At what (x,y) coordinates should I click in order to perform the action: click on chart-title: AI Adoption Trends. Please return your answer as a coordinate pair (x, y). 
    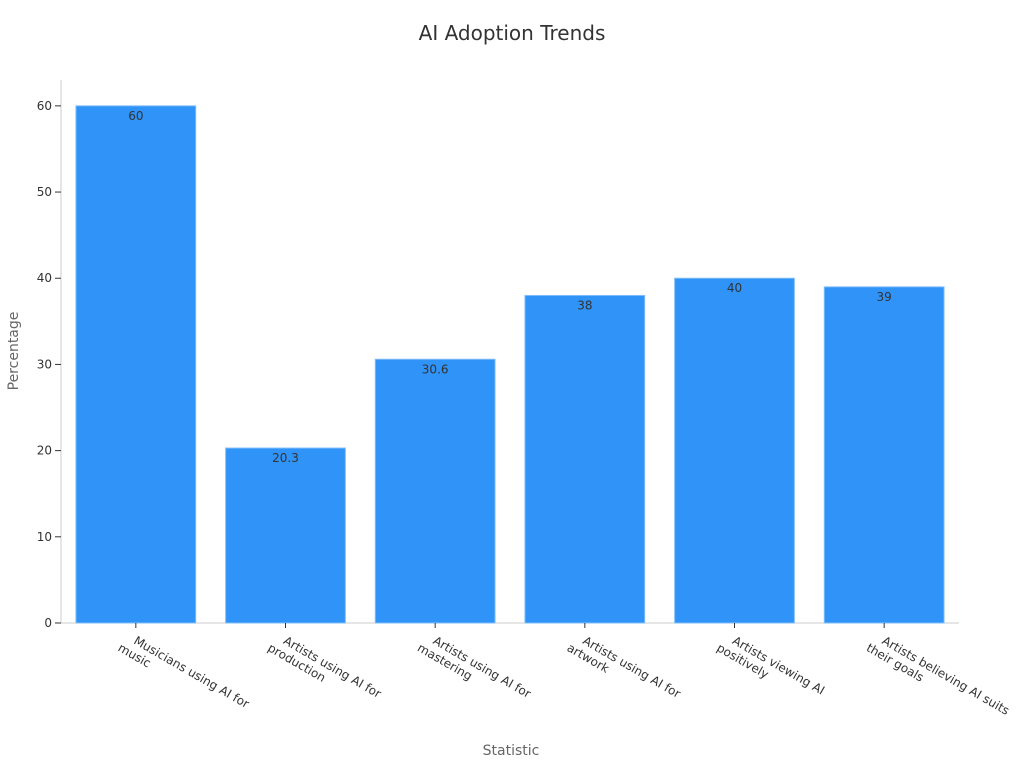
    Looking at the image, I should click on (512, 33).